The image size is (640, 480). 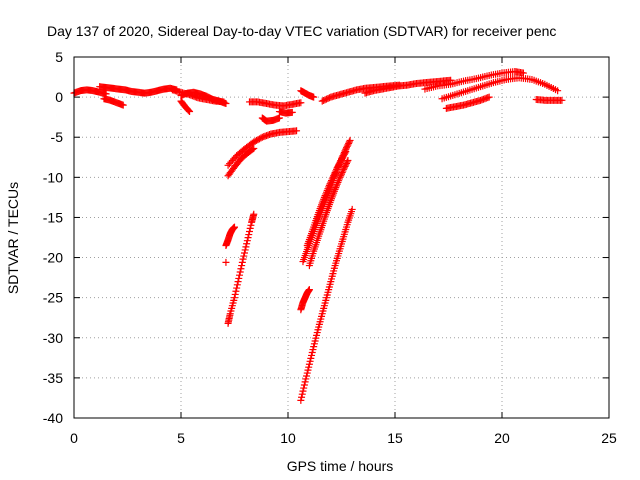 What do you see at coordinates (326, 304) in the screenshot?
I see `series-track-z` at bounding box center [326, 304].